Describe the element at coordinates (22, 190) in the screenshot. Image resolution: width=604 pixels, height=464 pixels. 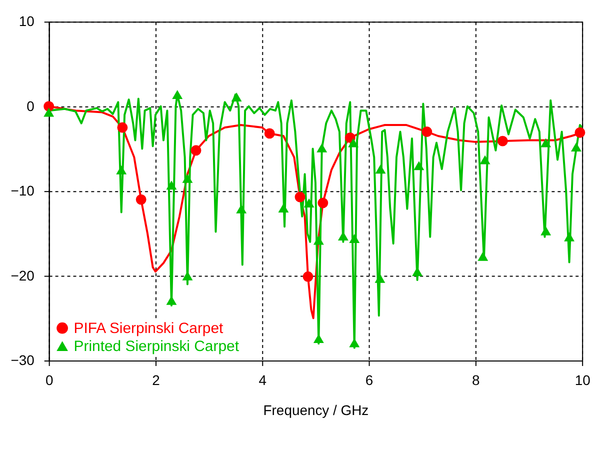
I see `y-tick-label: −10` at that location.